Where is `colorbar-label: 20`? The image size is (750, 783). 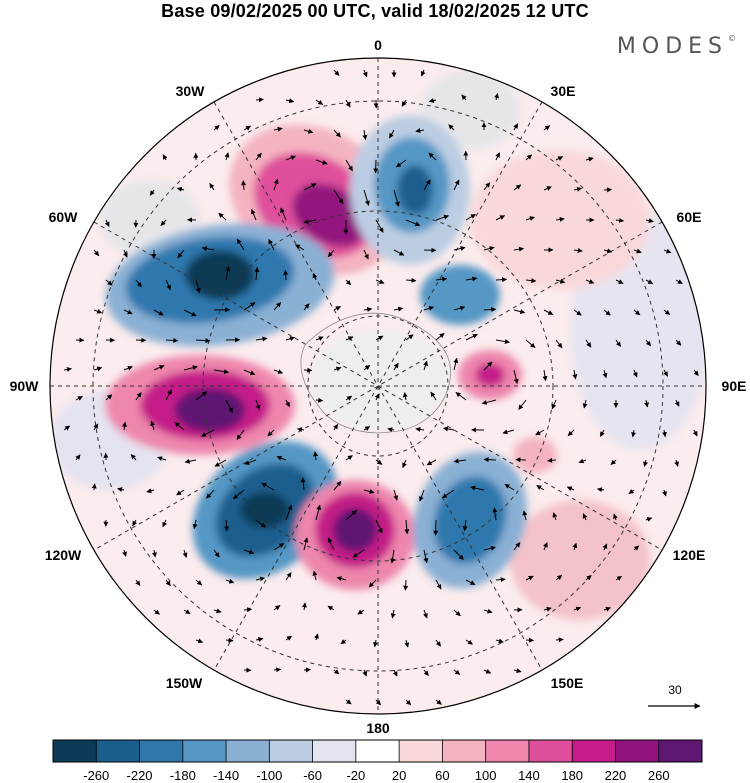 colorbar-label: 20 is located at coordinates (399, 775).